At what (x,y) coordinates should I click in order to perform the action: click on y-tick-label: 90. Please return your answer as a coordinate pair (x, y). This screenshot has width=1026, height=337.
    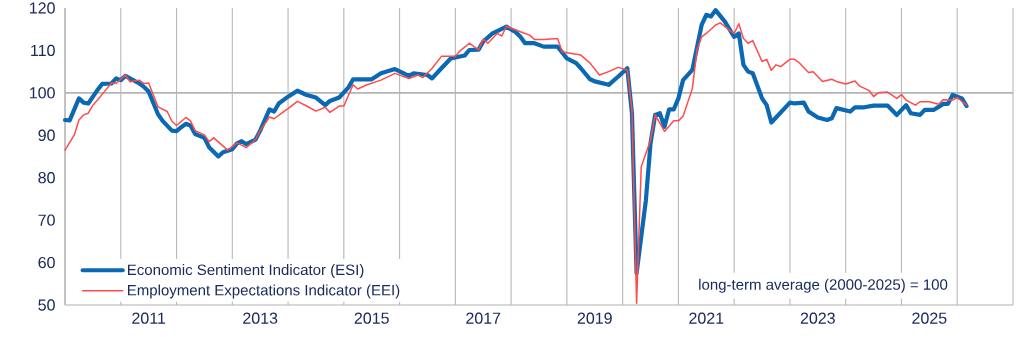
    Looking at the image, I should click on (46, 135).